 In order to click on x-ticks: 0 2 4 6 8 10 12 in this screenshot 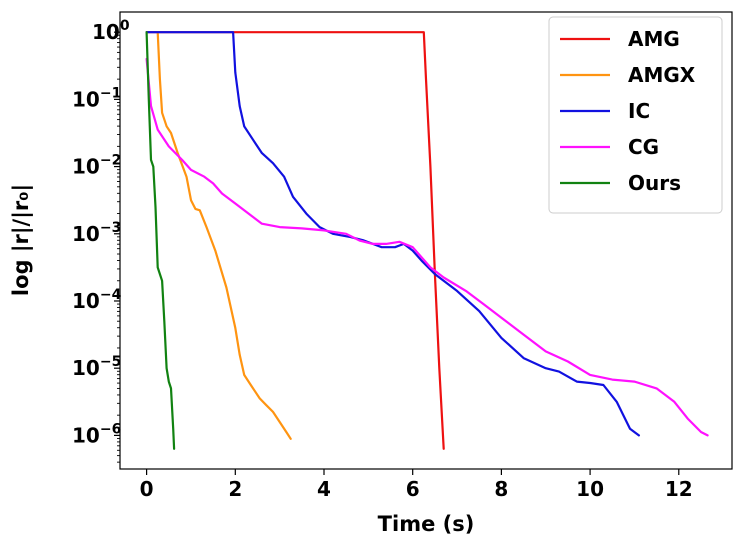, I will do `click(416, 485)`.